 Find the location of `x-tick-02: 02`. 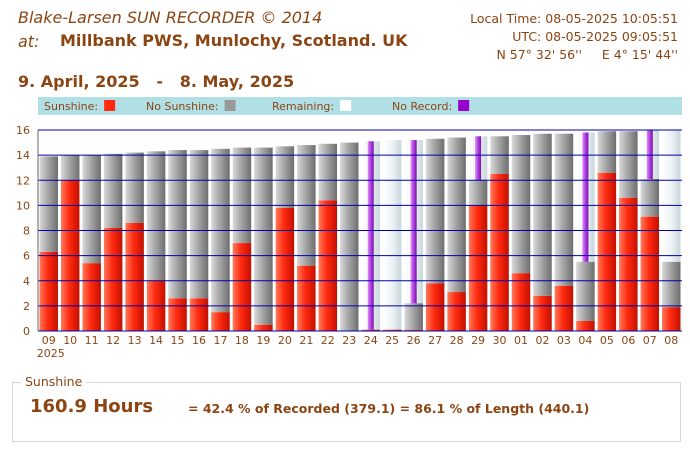

x-tick-02: 02 is located at coordinates (542, 340).